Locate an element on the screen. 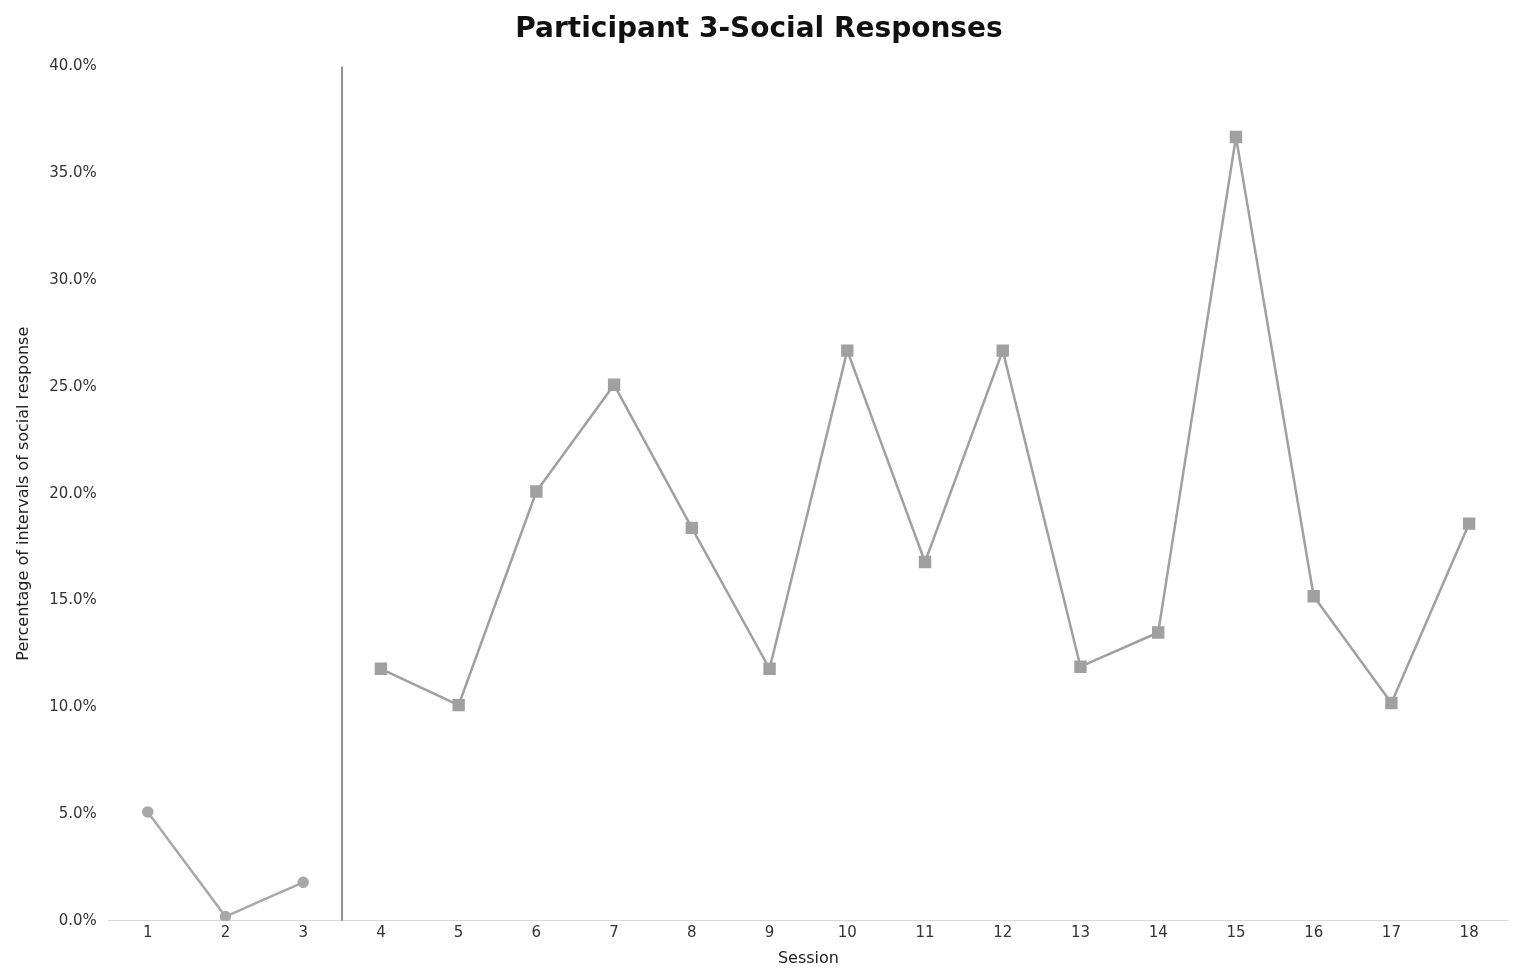 The height and width of the screenshot is (977, 1528). x-tick-label: 13 is located at coordinates (1080, 931).